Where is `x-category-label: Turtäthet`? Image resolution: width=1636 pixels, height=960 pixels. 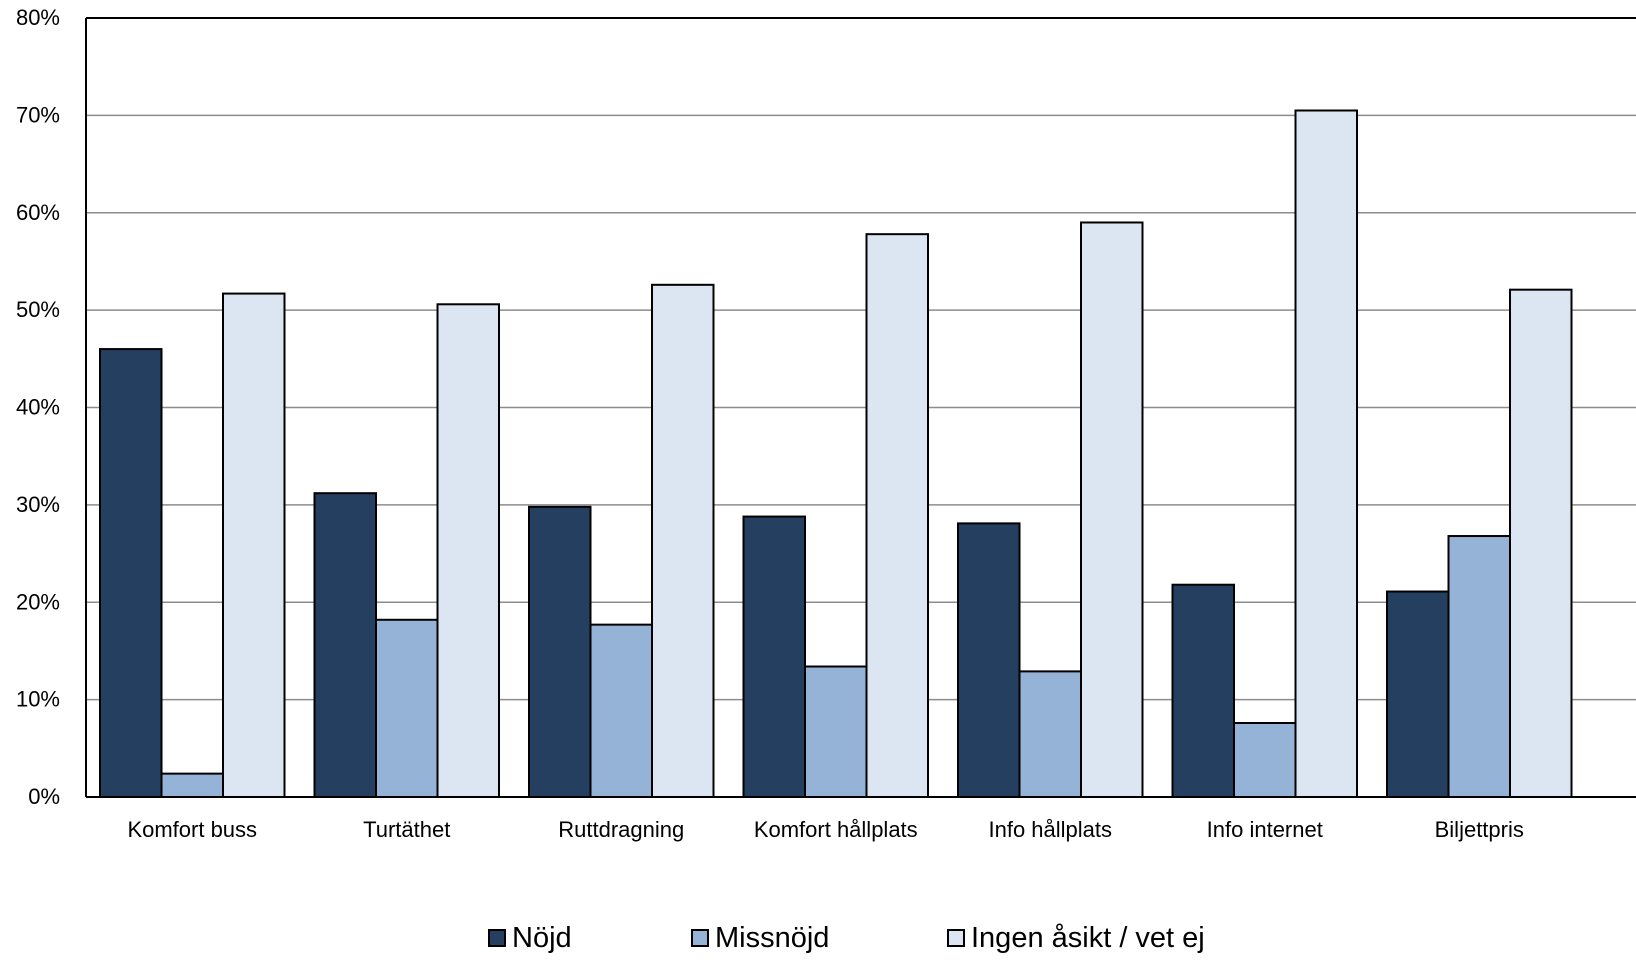 x-category-label: Turtäthet is located at coordinates (406, 829).